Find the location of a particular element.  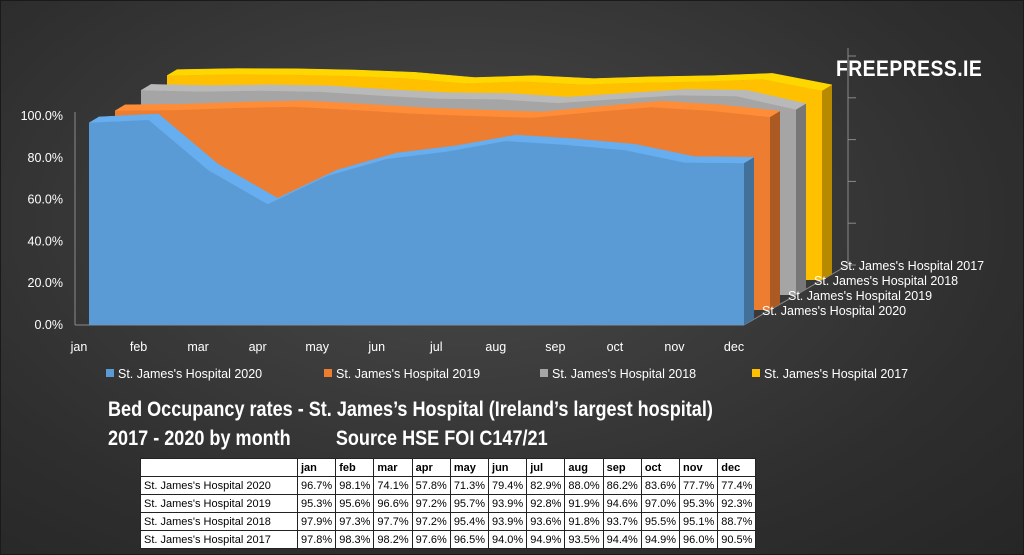

table-cell: 94.0% is located at coordinates (508, 539).